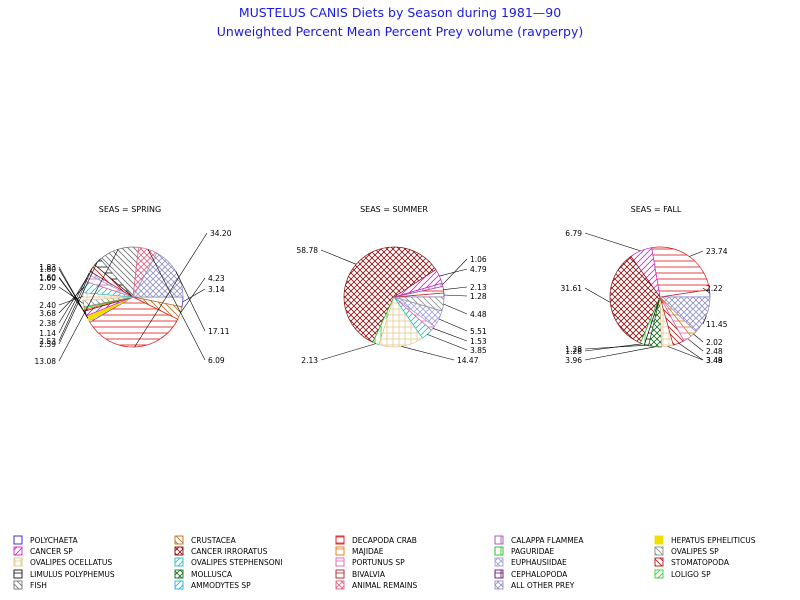  I want to click on slice-value-label: 2.53, so click(47, 341).